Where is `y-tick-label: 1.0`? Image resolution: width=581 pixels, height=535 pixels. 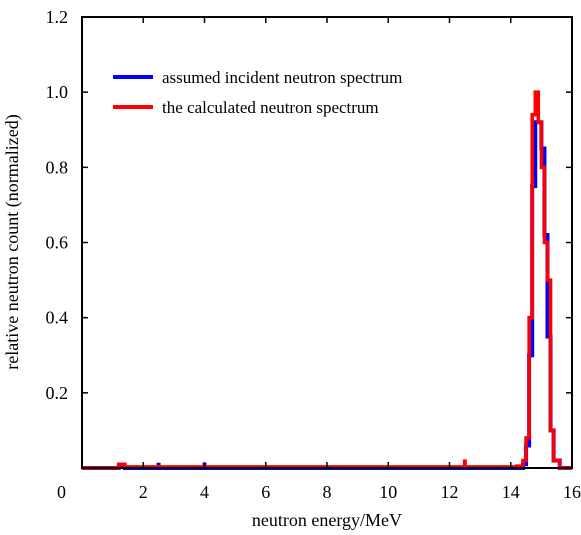 y-tick-label: 1.0 is located at coordinates (57, 92).